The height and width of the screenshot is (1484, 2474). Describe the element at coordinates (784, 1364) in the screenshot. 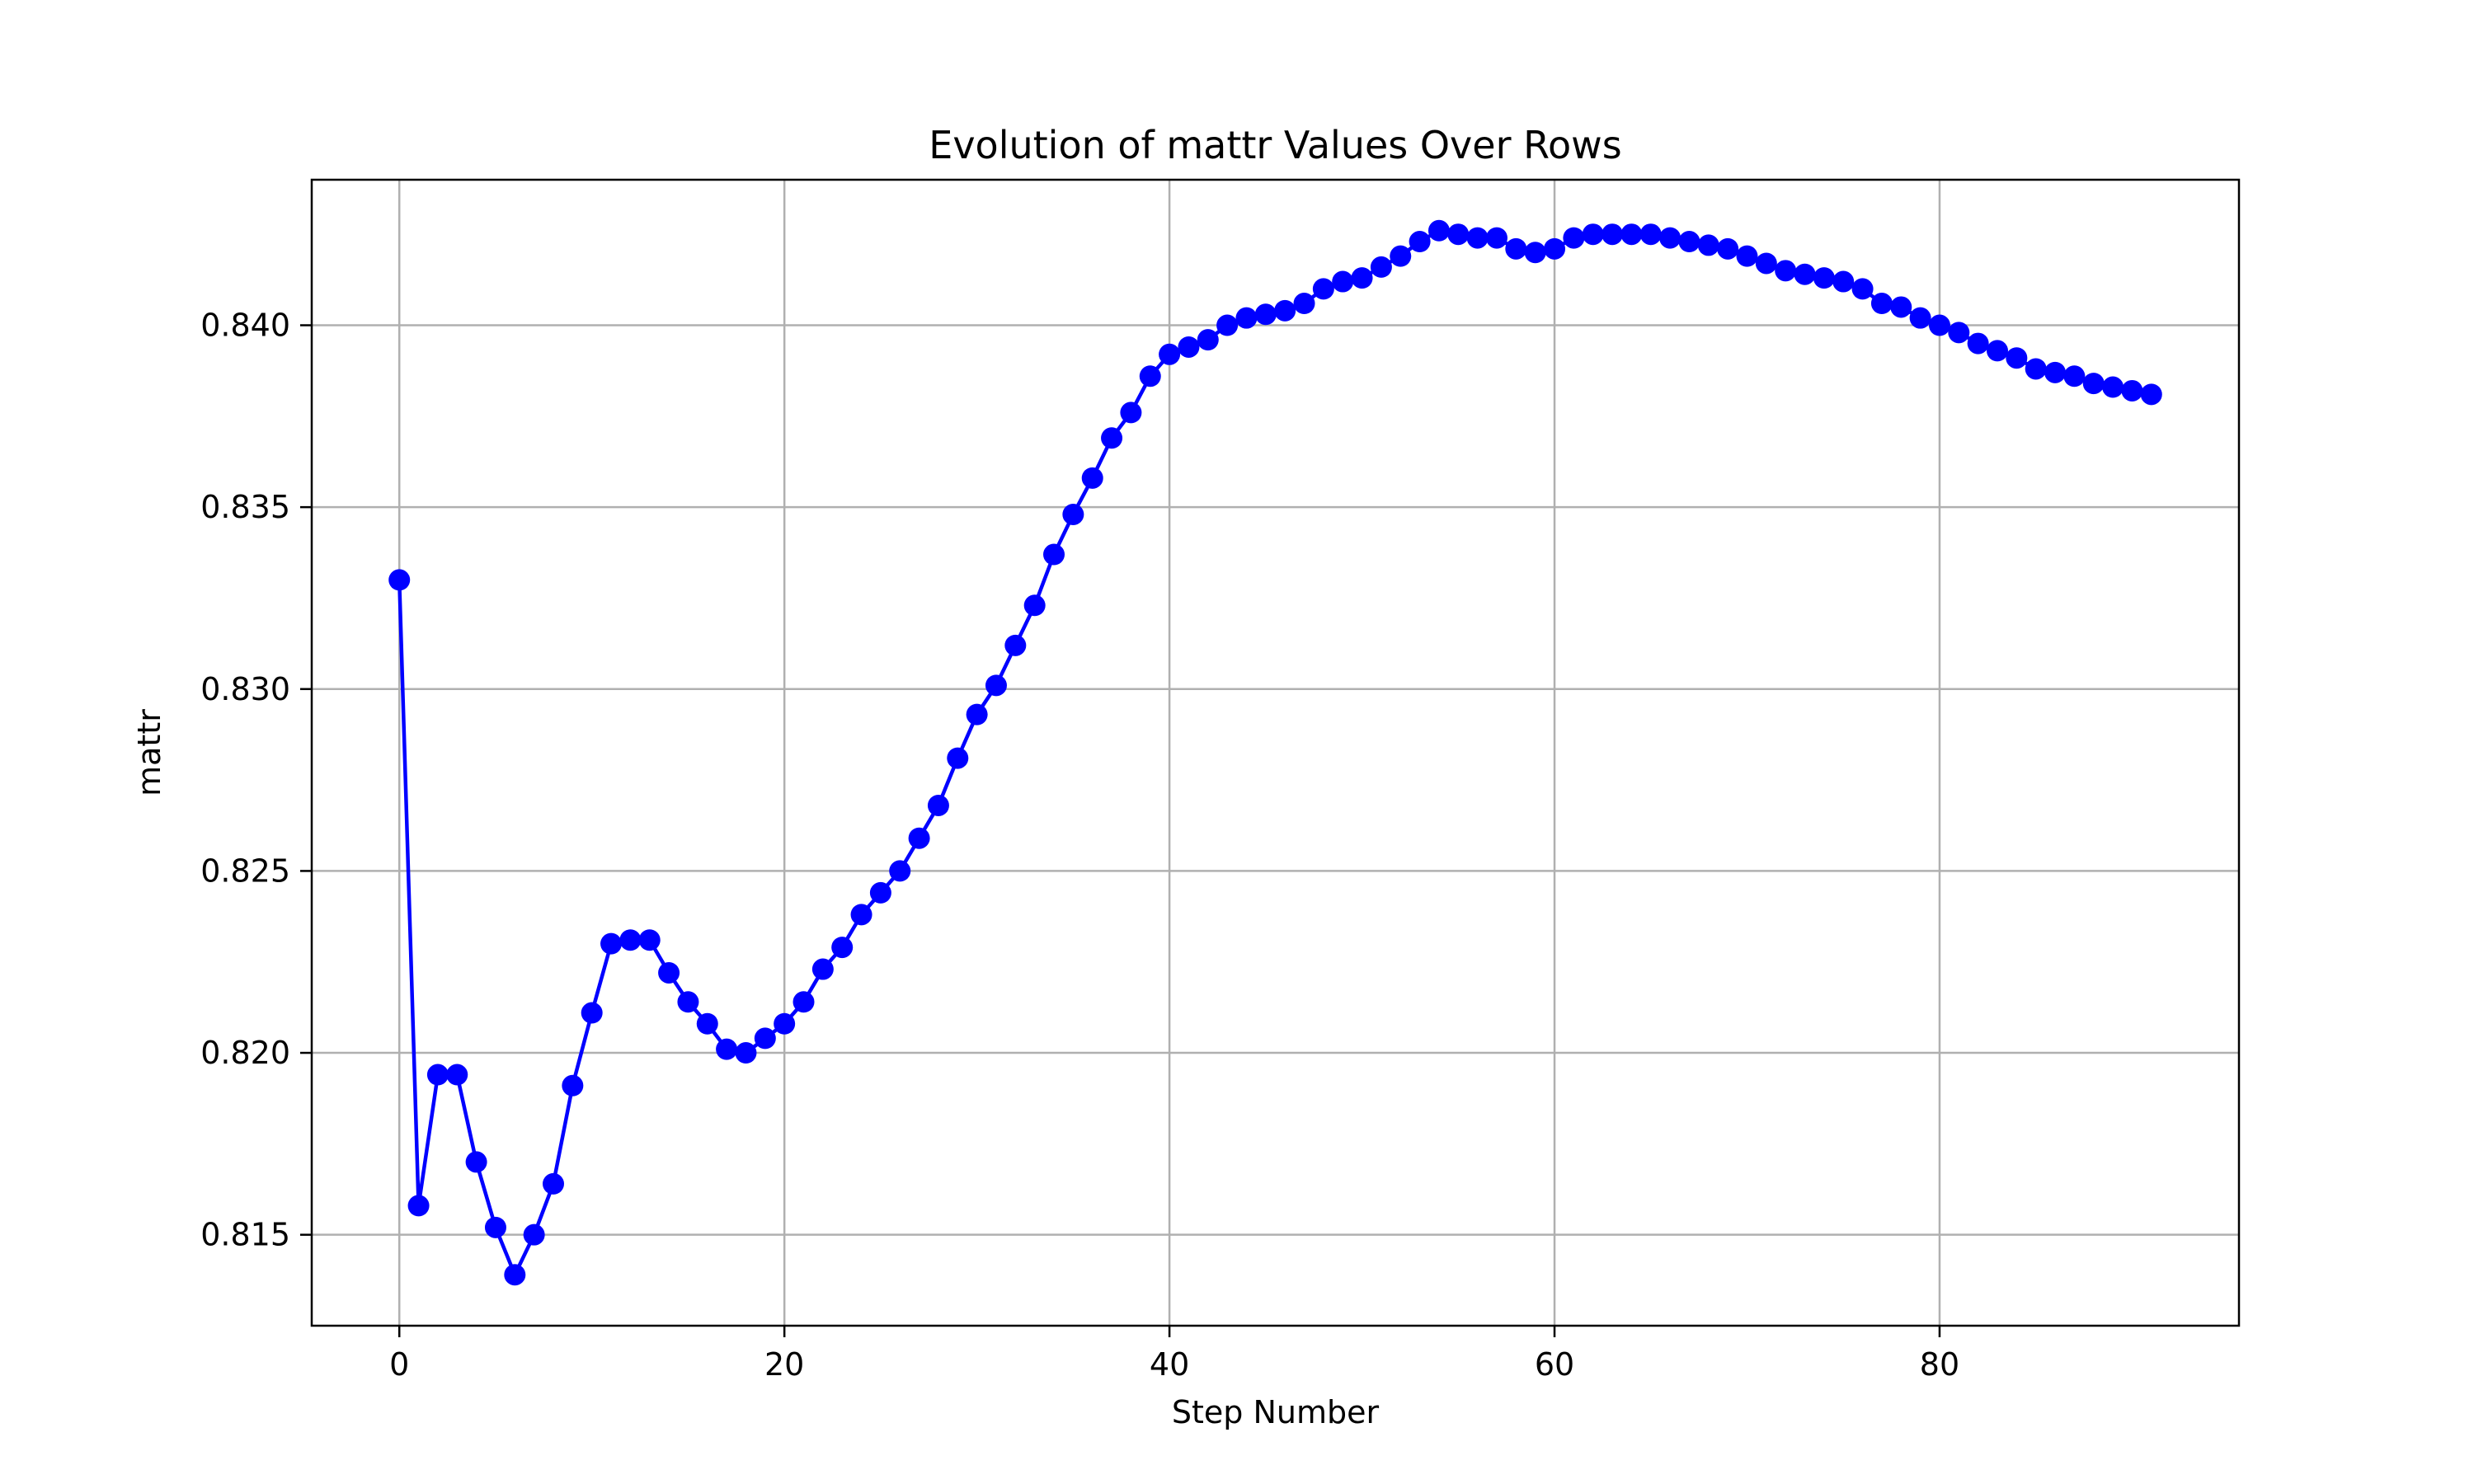

I see `x-tick-label: 20` at that location.